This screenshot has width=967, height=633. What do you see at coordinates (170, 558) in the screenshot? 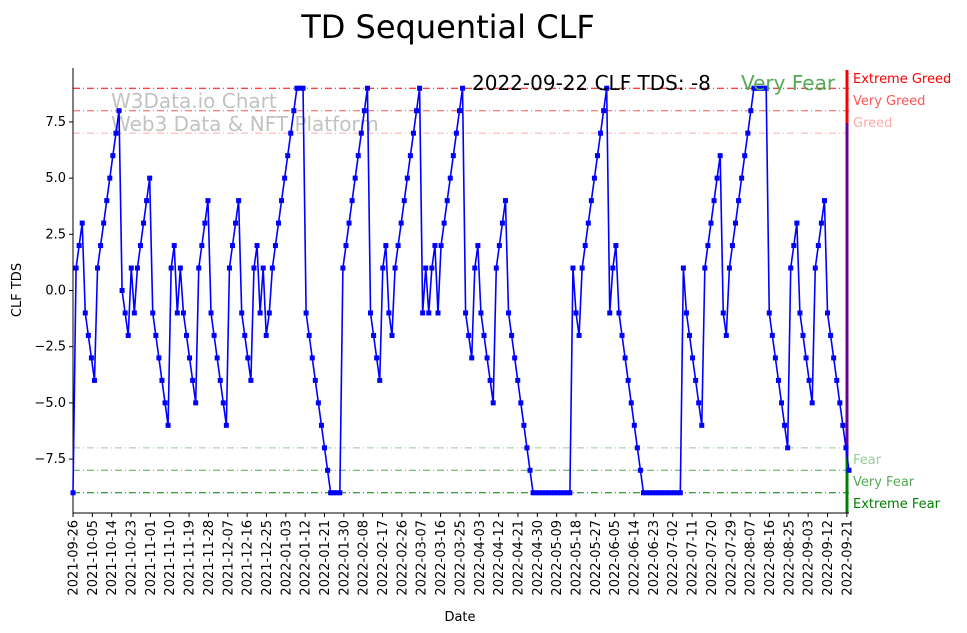
I see `x-tick-label: 2021-11-10` at bounding box center [170, 558].